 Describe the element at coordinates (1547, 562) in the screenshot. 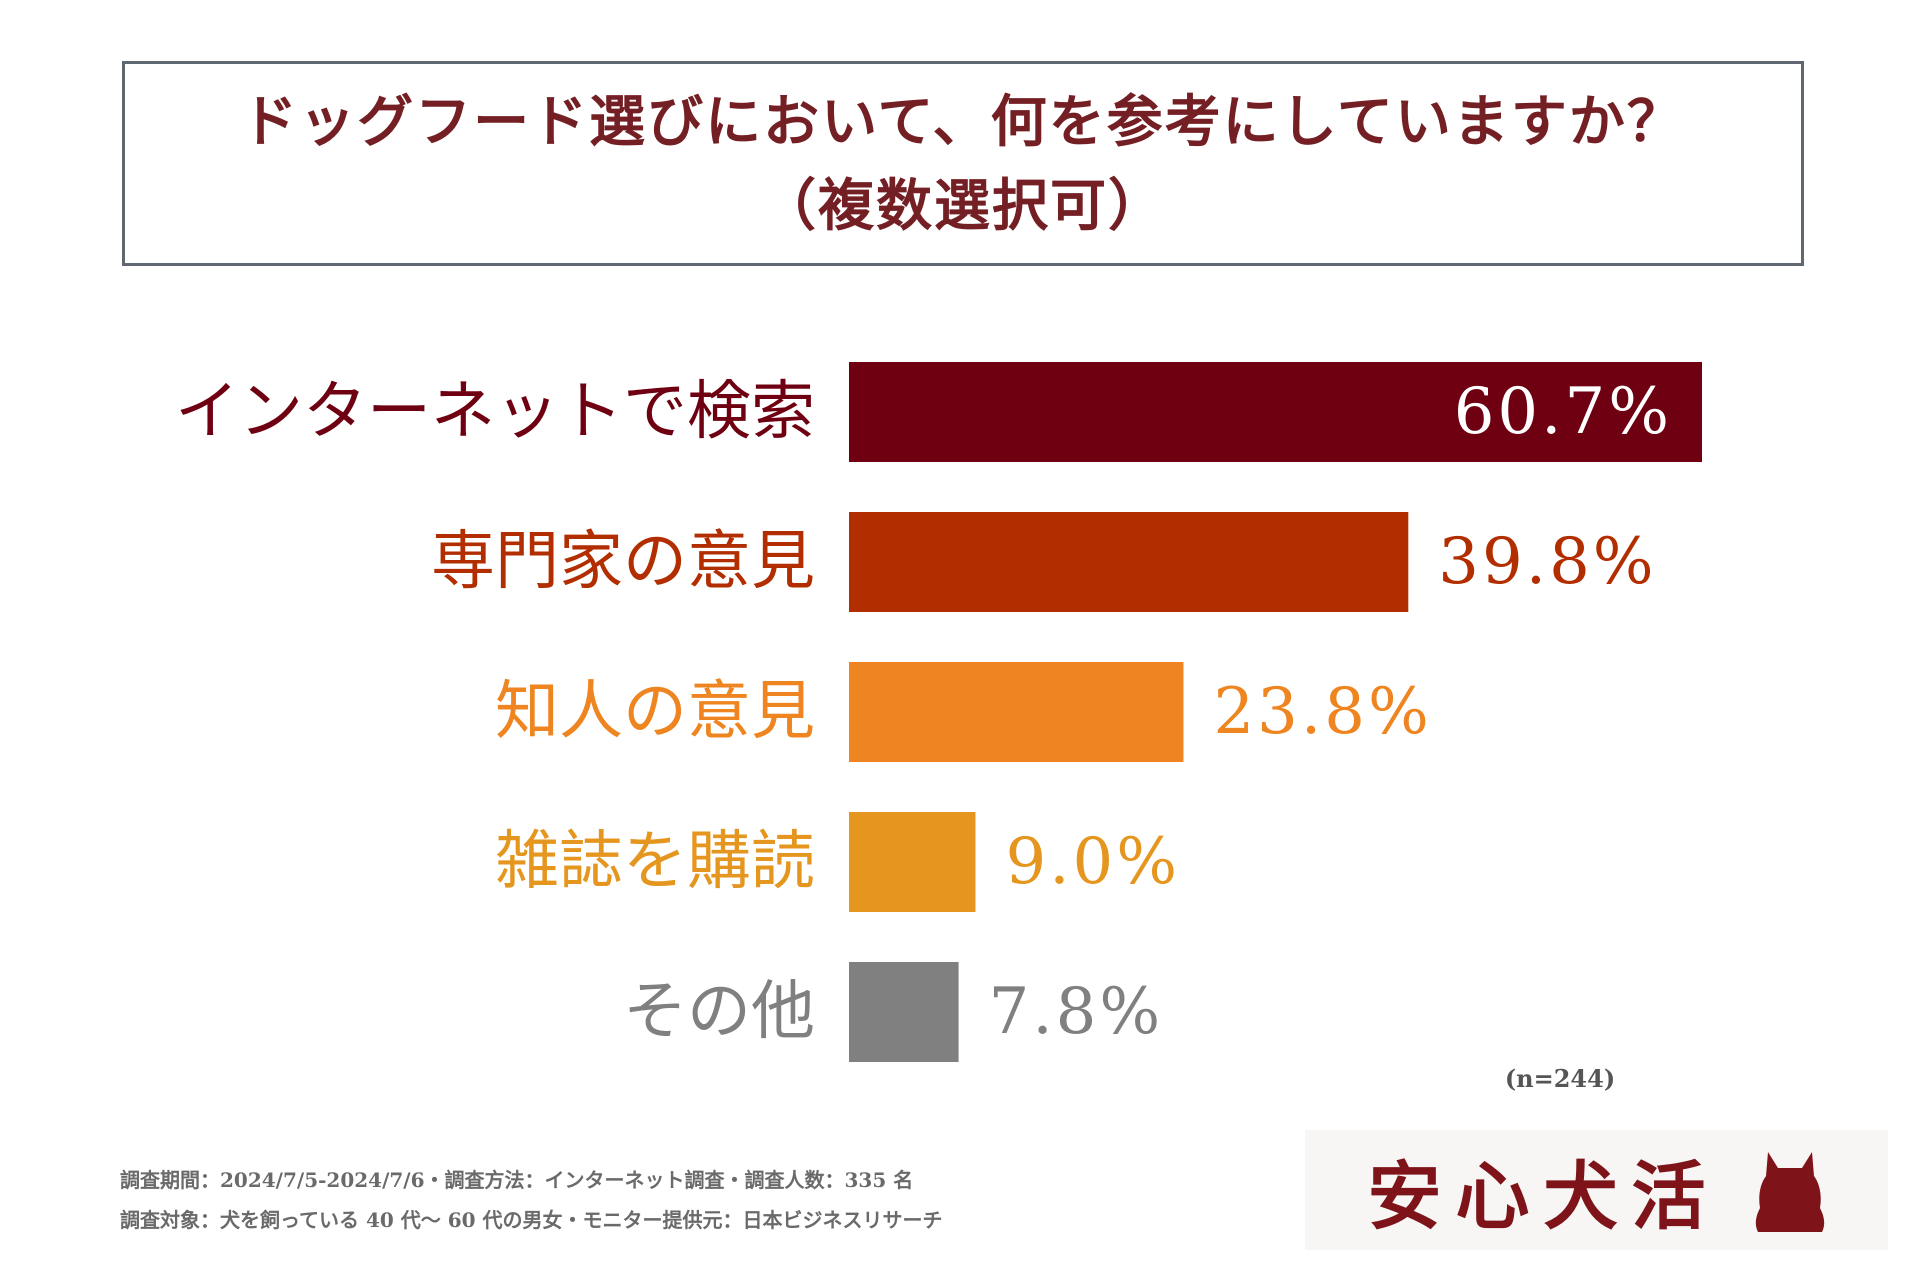

I see `value-label-2: 39.8%` at that location.